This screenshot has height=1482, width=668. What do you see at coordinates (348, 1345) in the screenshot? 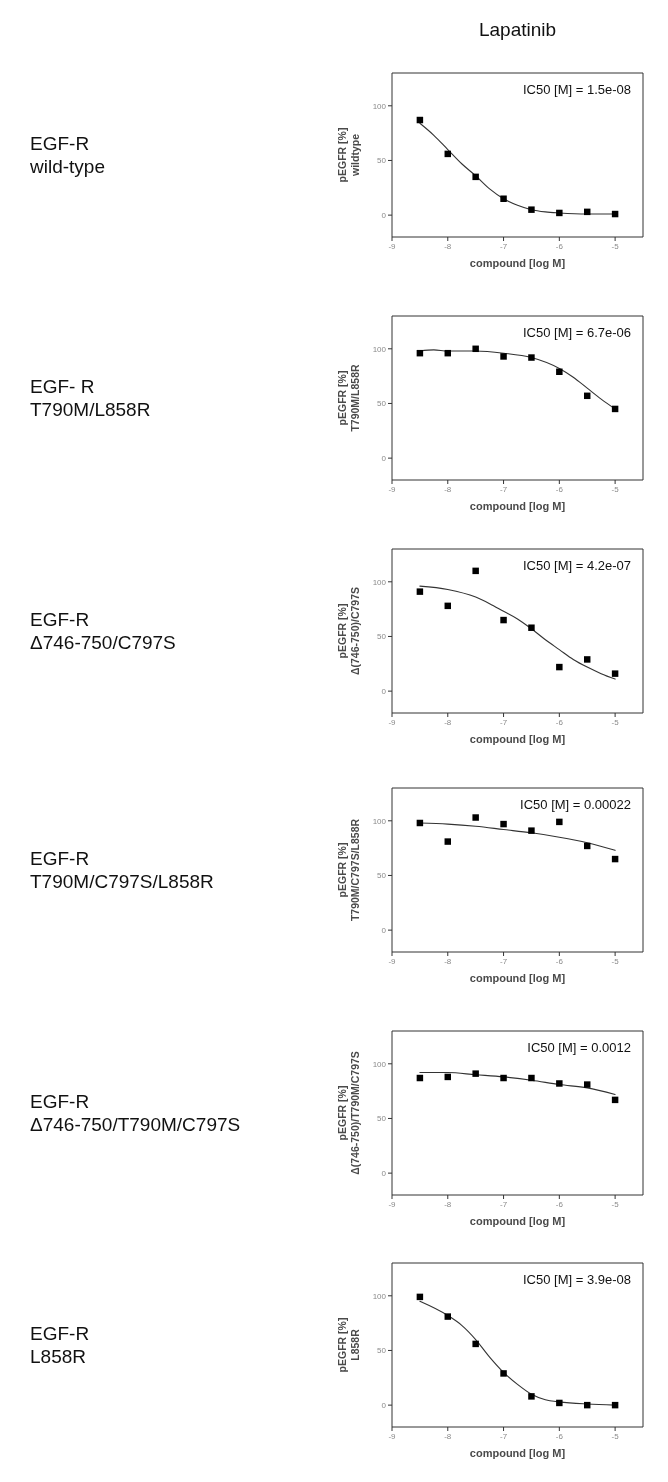
I see `y-axis-title: pEGFR [%] L858R` at bounding box center [348, 1345].